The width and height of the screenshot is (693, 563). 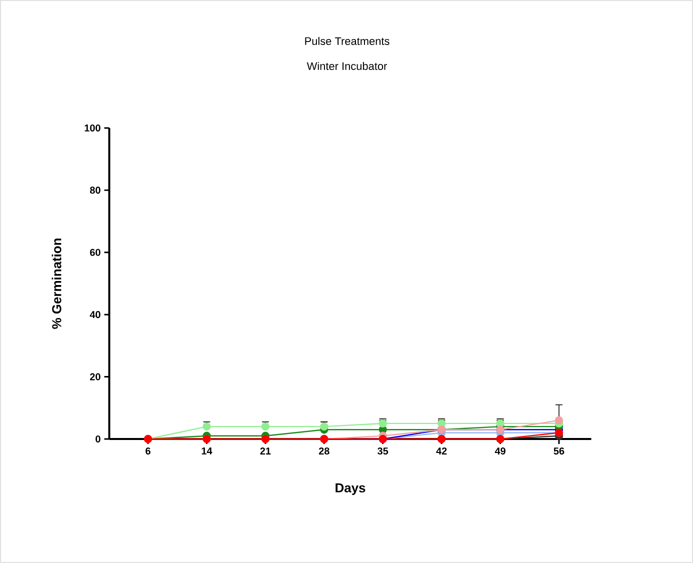 What do you see at coordinates (98, 439) in the screenshot?
I see `y-tick-label: 0` at bounding box center [98, 439].